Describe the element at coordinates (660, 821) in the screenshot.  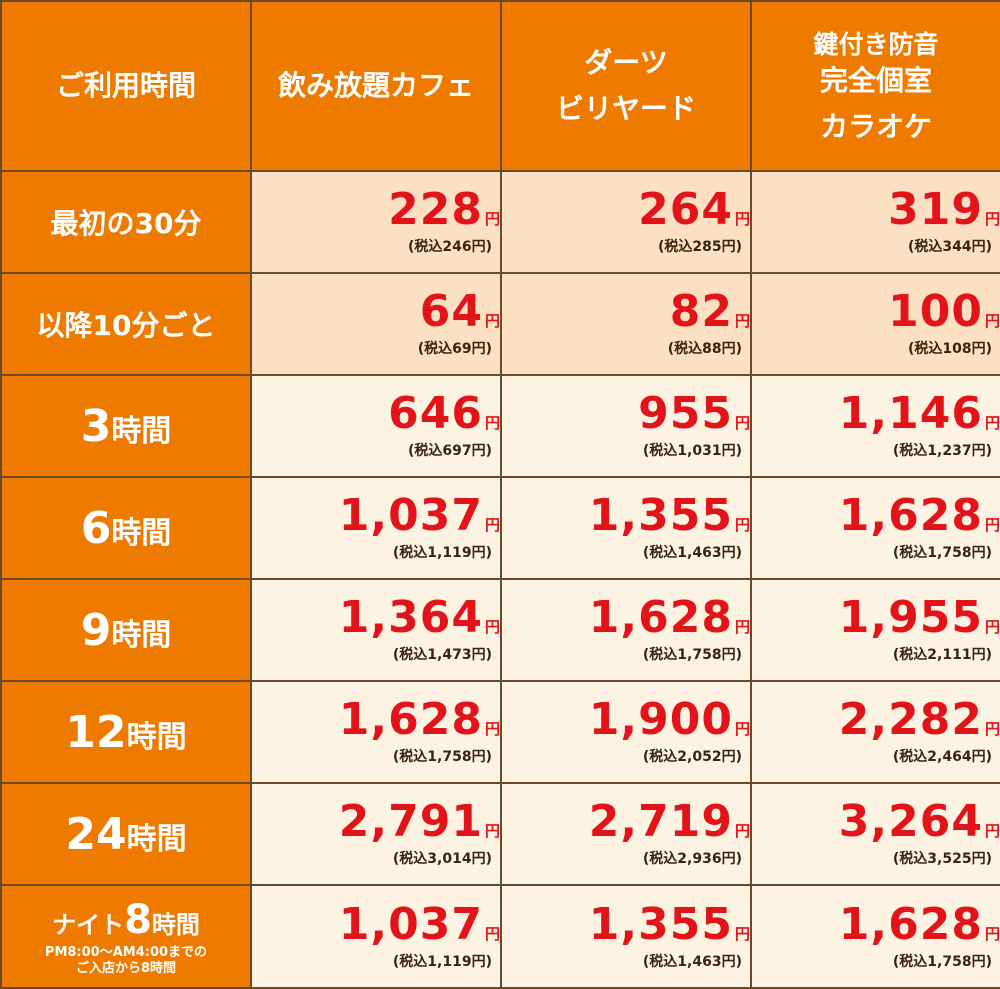
I see `price-amount: 2,719` at that location.